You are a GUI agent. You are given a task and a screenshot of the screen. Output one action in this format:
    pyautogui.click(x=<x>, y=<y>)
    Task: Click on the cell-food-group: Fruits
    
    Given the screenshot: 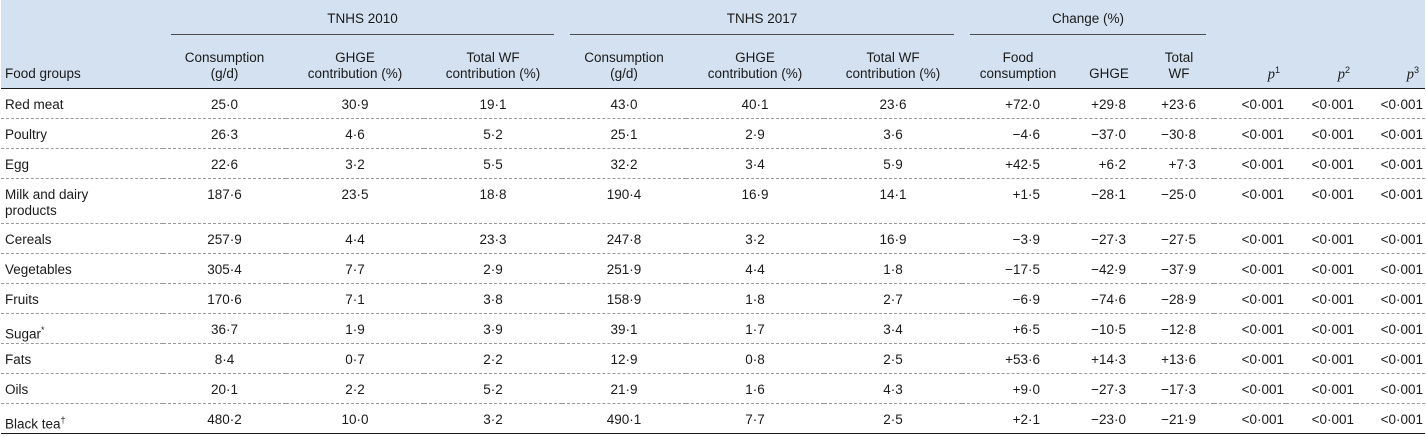 What is the action you would take?
    pyautogui.click(x=22, y=299)
    